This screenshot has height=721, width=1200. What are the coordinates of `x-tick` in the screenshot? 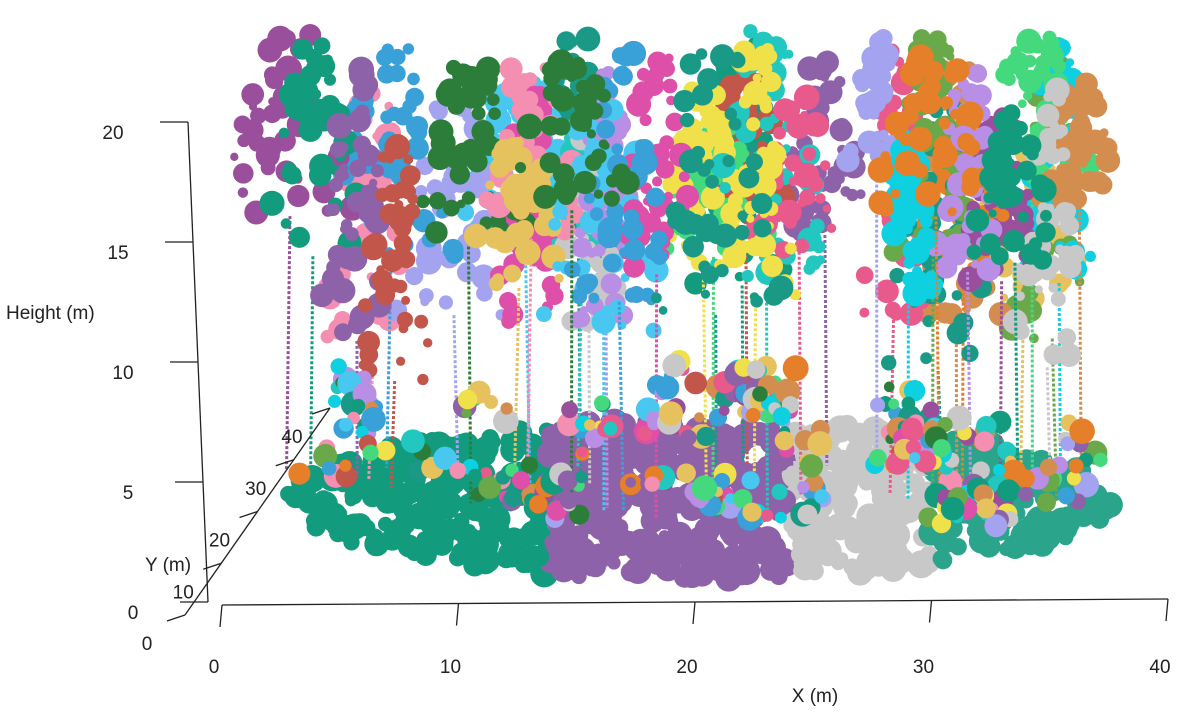 It's located at (694, 613).